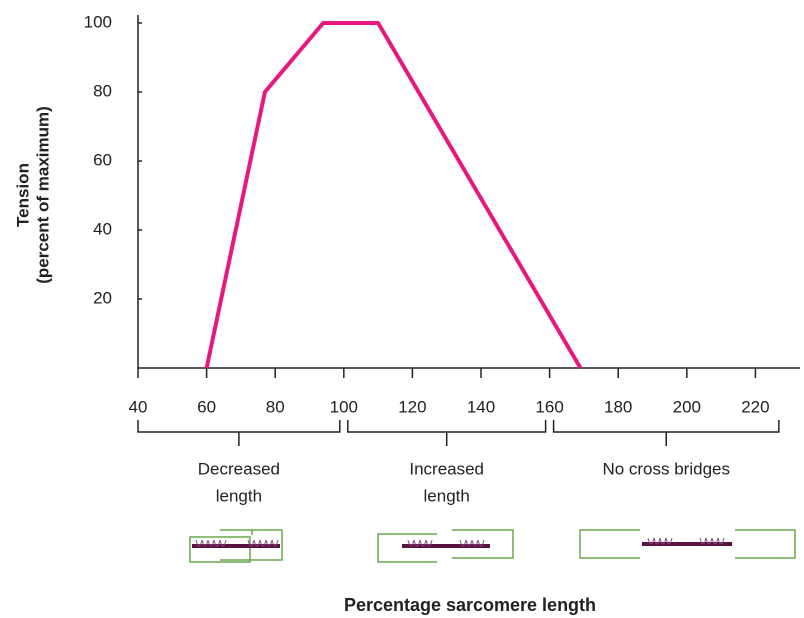 This screenshot has height=618, width=804. I want to click on y-axis-title: Tension, so click(22, 195).